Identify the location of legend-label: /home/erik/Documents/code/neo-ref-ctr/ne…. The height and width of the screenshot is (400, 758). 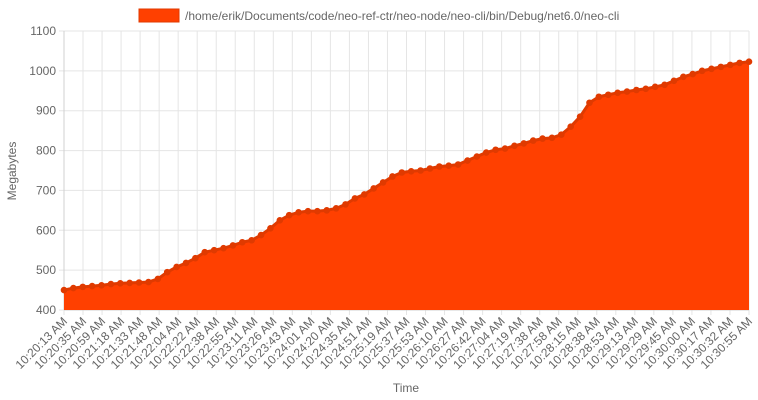
(402, 16).